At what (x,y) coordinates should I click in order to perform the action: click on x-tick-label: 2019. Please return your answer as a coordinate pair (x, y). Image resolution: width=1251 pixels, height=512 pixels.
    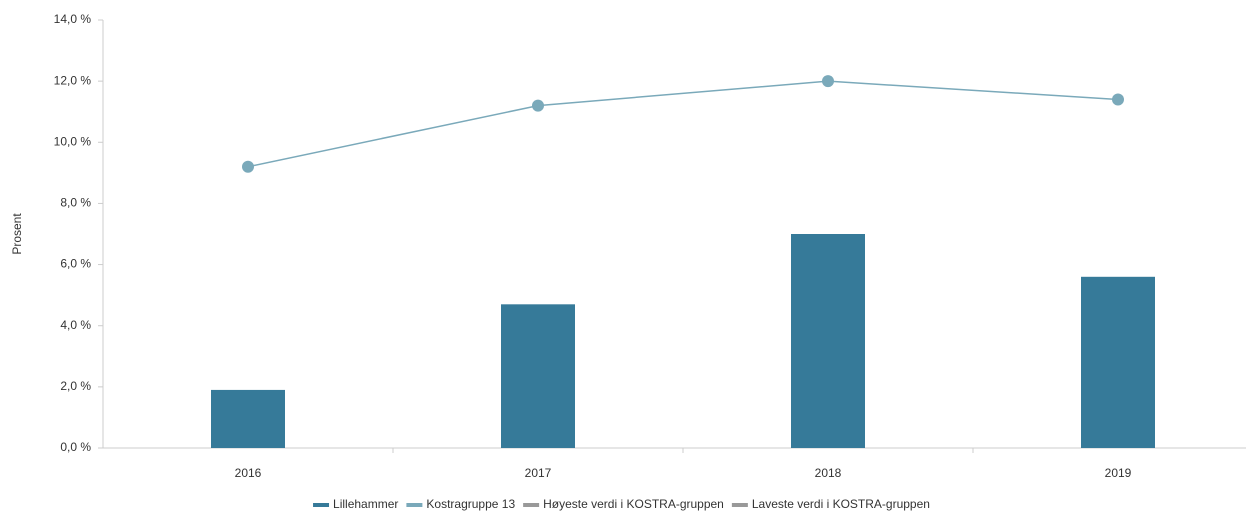
    Looking at the image, I should click on (1118, 473).